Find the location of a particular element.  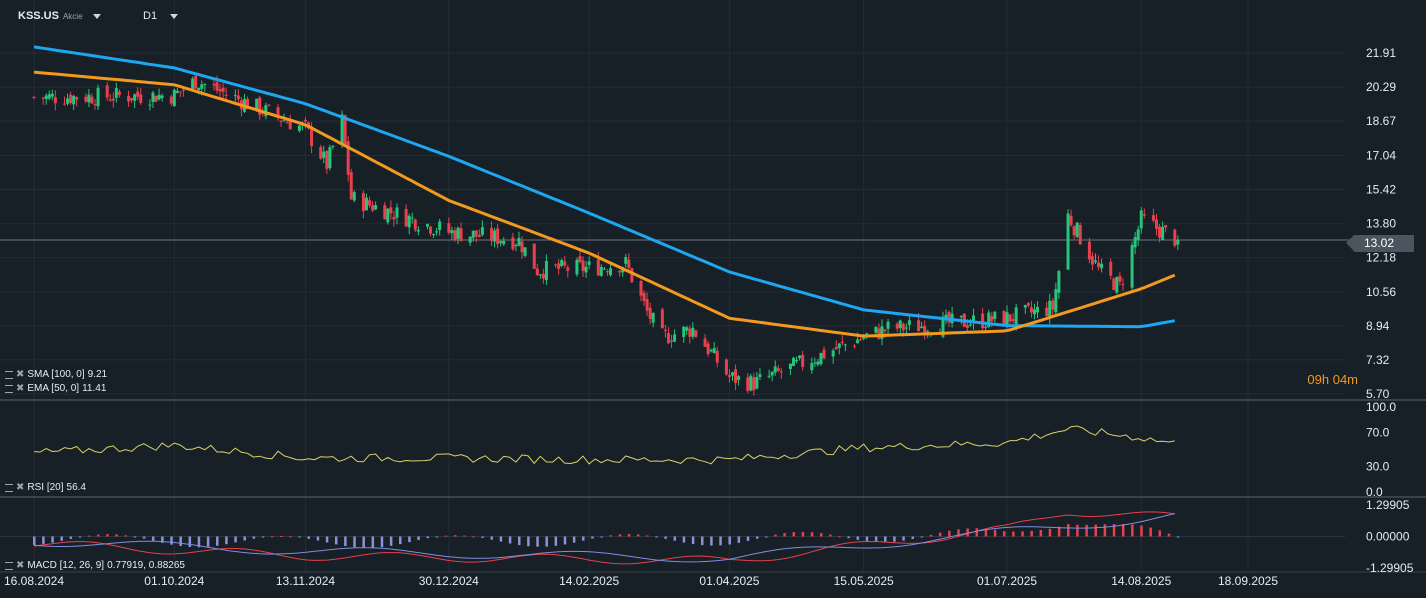

x-tick-label: 13.11.2024 is located at coordinates (305, 581).